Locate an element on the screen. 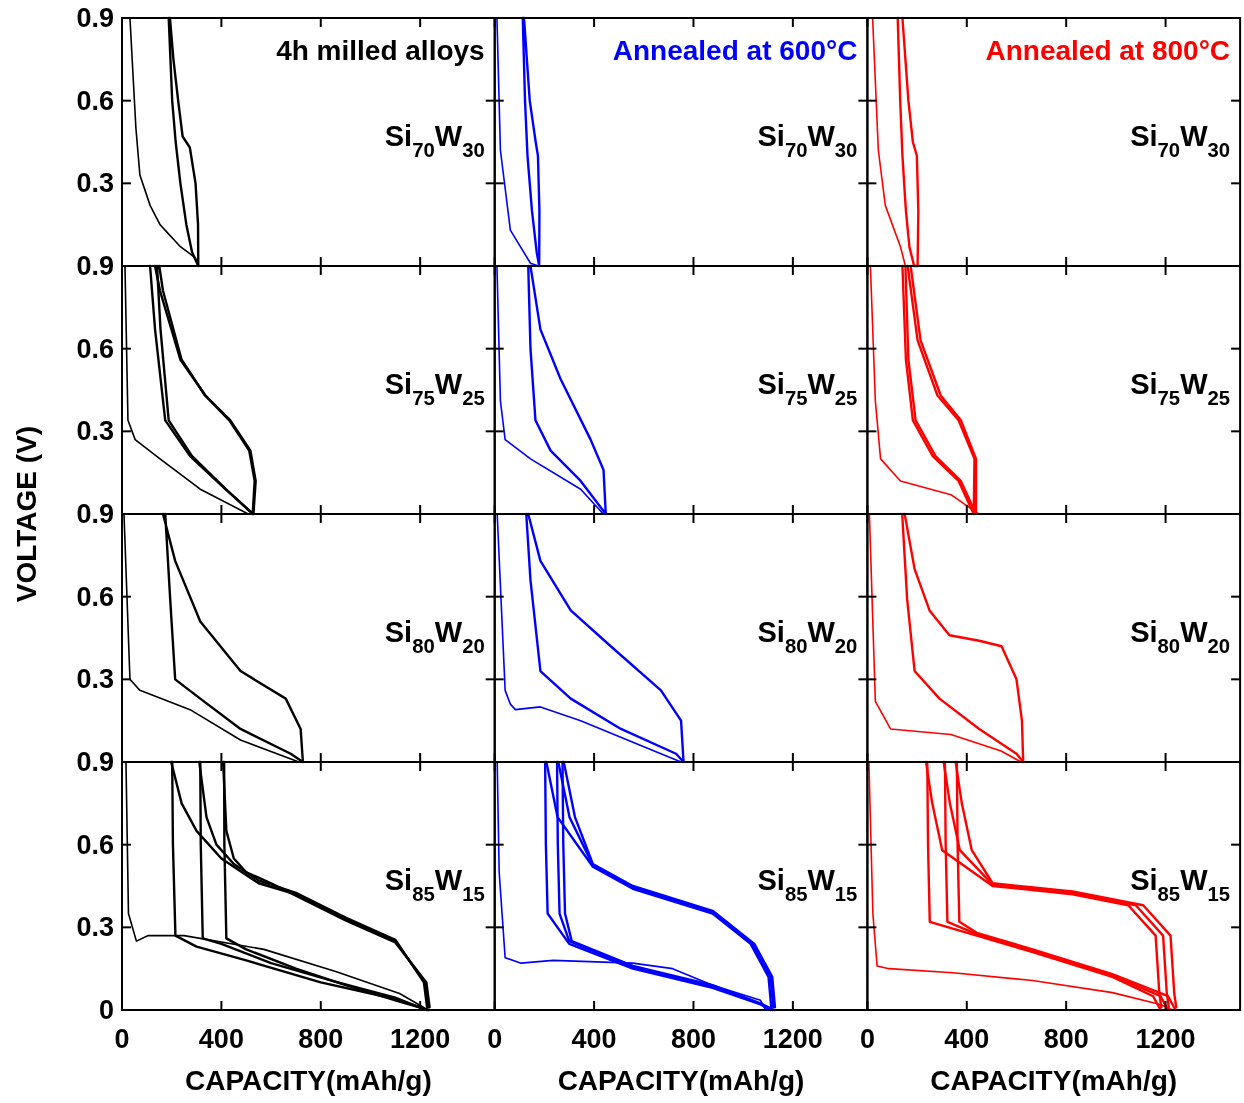  y-tick-label: 0 is located at coordinates (106, 1010).